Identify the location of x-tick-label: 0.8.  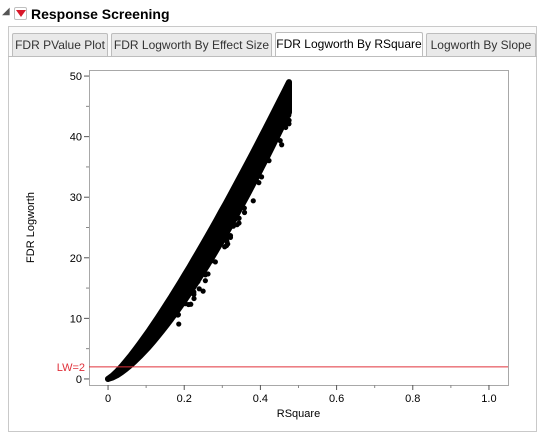
(412, 399).